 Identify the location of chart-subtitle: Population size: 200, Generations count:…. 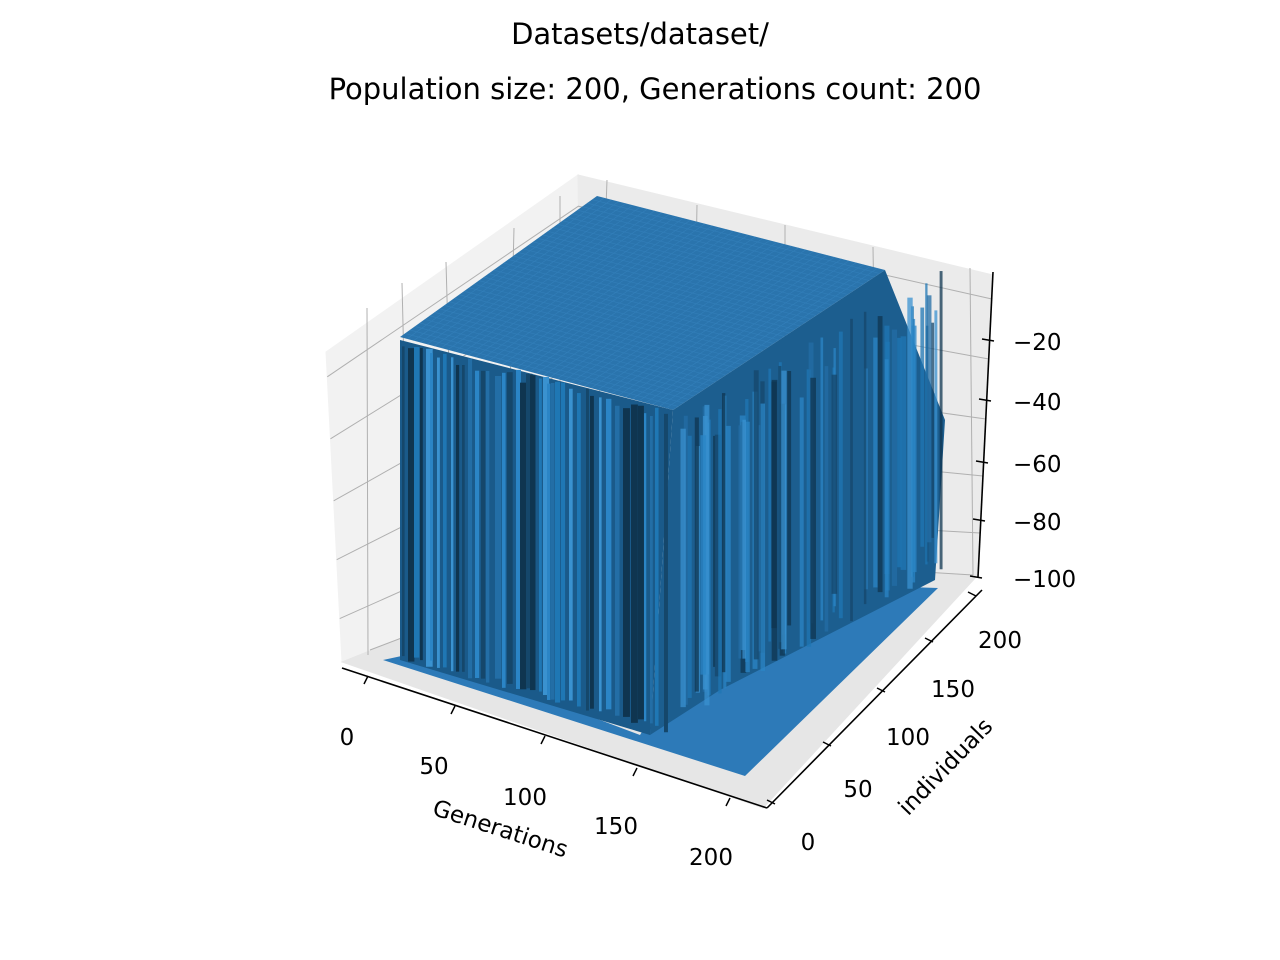
(655, 89).